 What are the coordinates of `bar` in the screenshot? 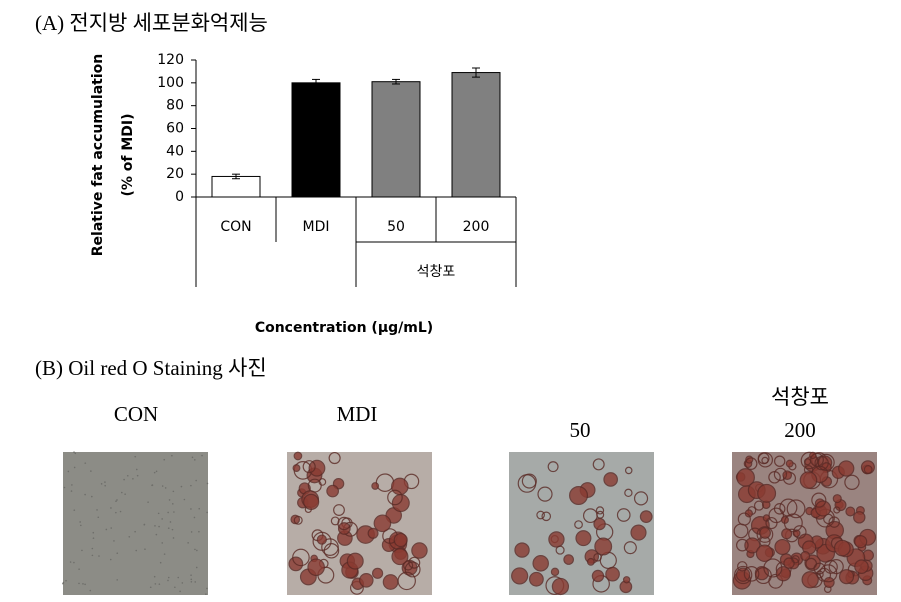 It's located at (236, 186).